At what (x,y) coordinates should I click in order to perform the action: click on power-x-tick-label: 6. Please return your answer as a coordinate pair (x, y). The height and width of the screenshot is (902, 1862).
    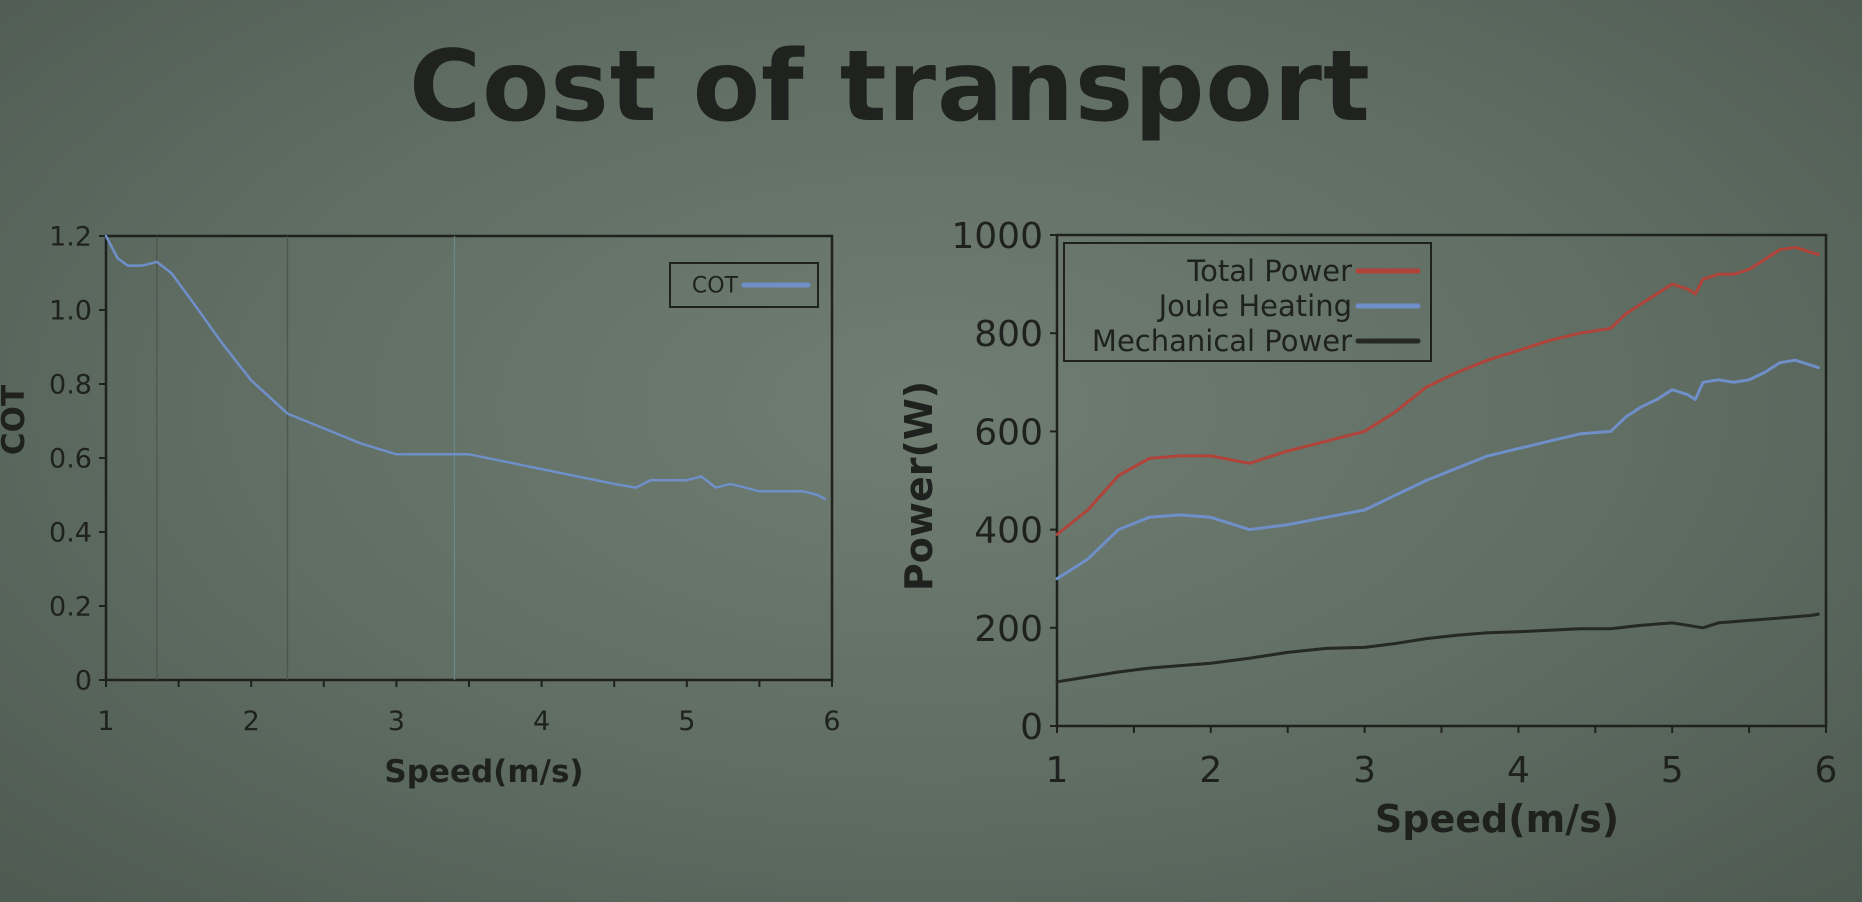
    Looking at the image, I should click on (1826, 770).